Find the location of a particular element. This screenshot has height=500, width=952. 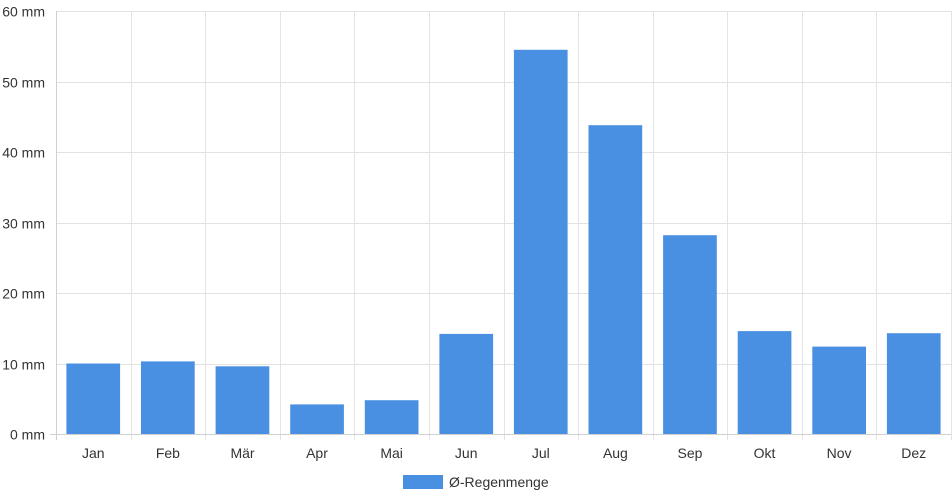

x-tick-label: Mai is located at coordinates (391, 453).